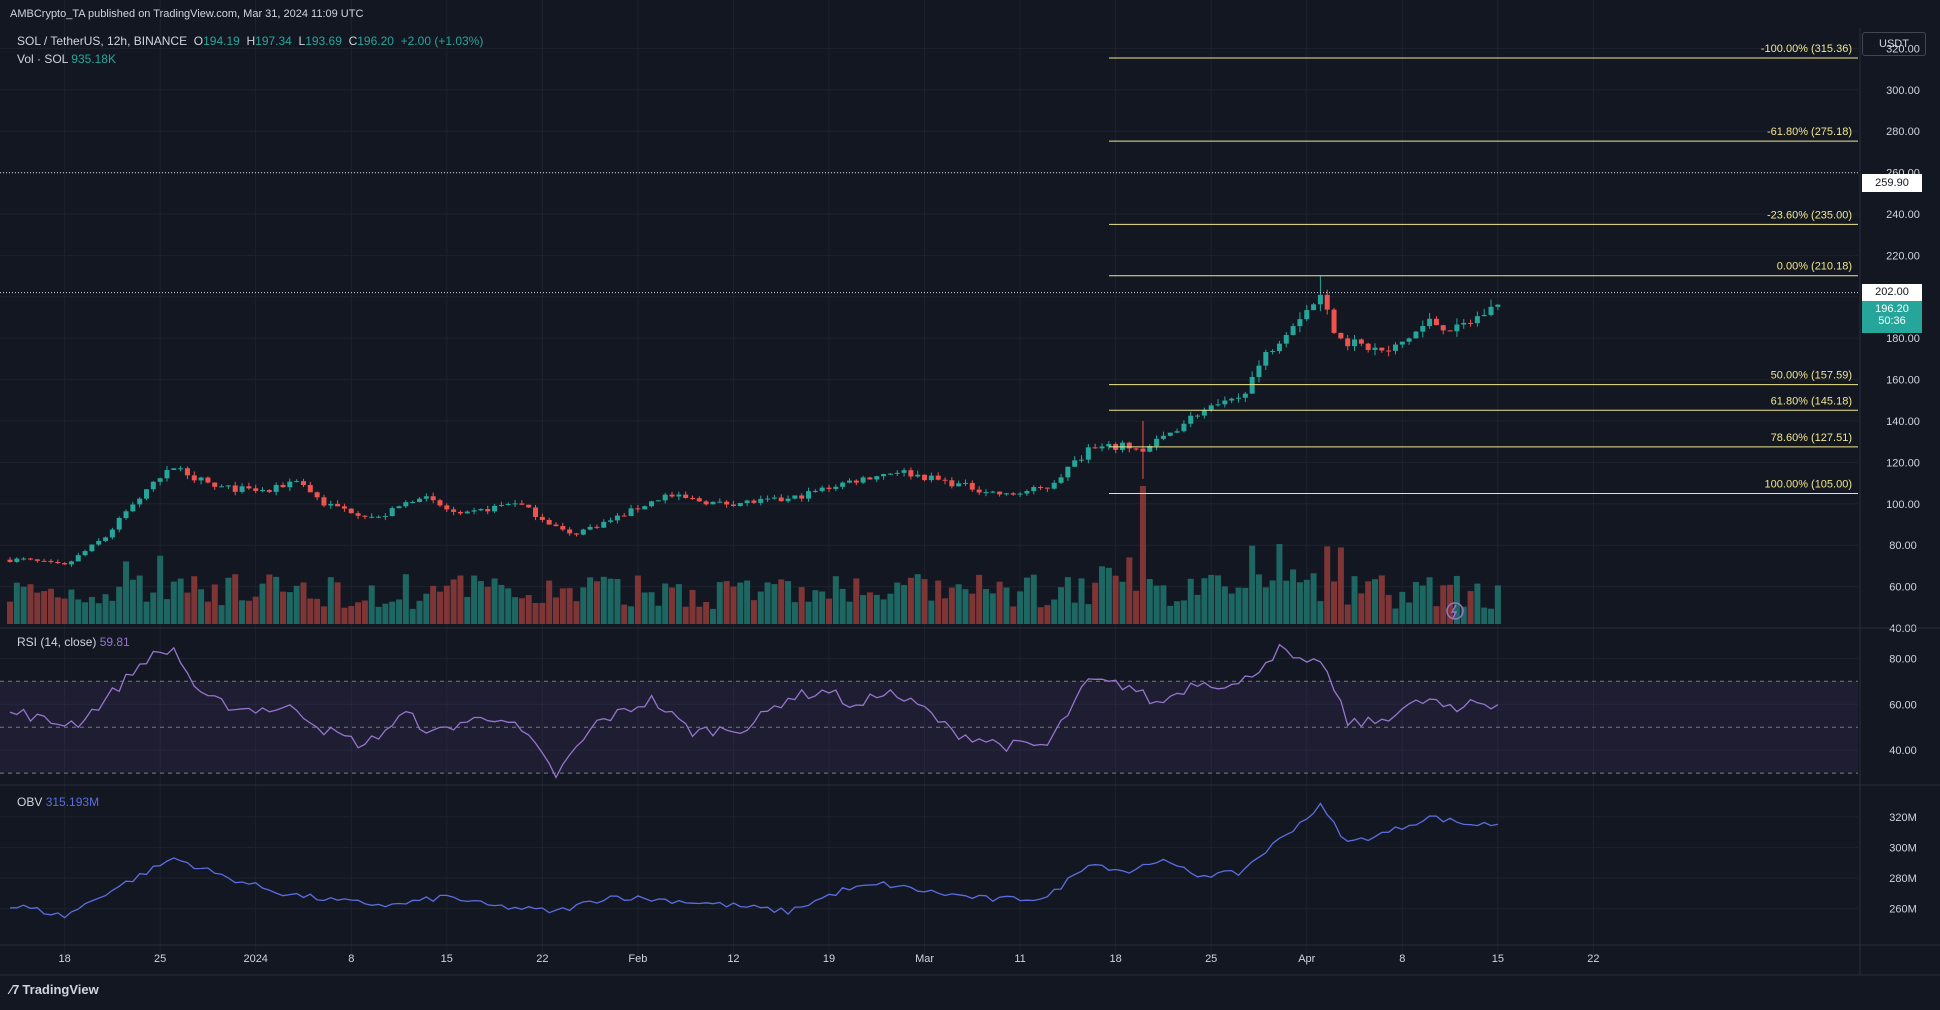 The height and width of the screenshot is (1010, 1940). What do you see at coordinates (1455, 611) in the screenshot?
I see `replay-icon-ring` at bounding box center [1455, 611].